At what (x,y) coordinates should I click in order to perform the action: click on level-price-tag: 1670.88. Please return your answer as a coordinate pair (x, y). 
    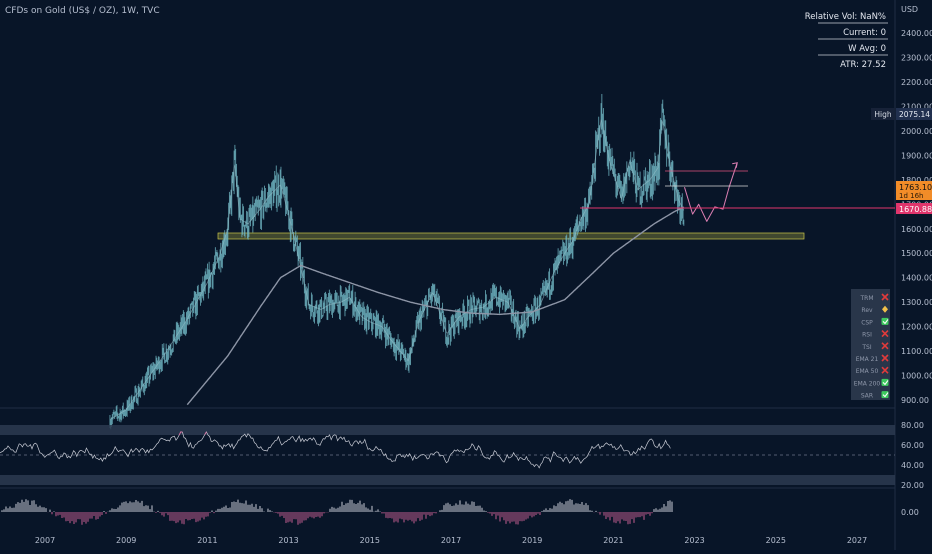
    Looking at the image, I should click on (914, 208).